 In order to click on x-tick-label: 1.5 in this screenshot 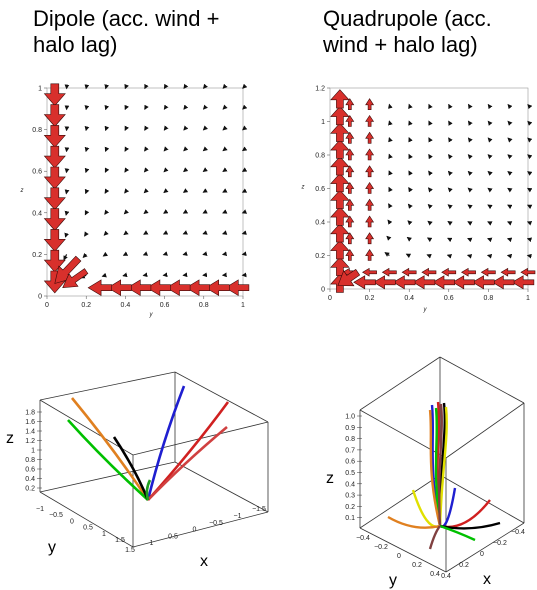, I will do `click(130, 550)`.